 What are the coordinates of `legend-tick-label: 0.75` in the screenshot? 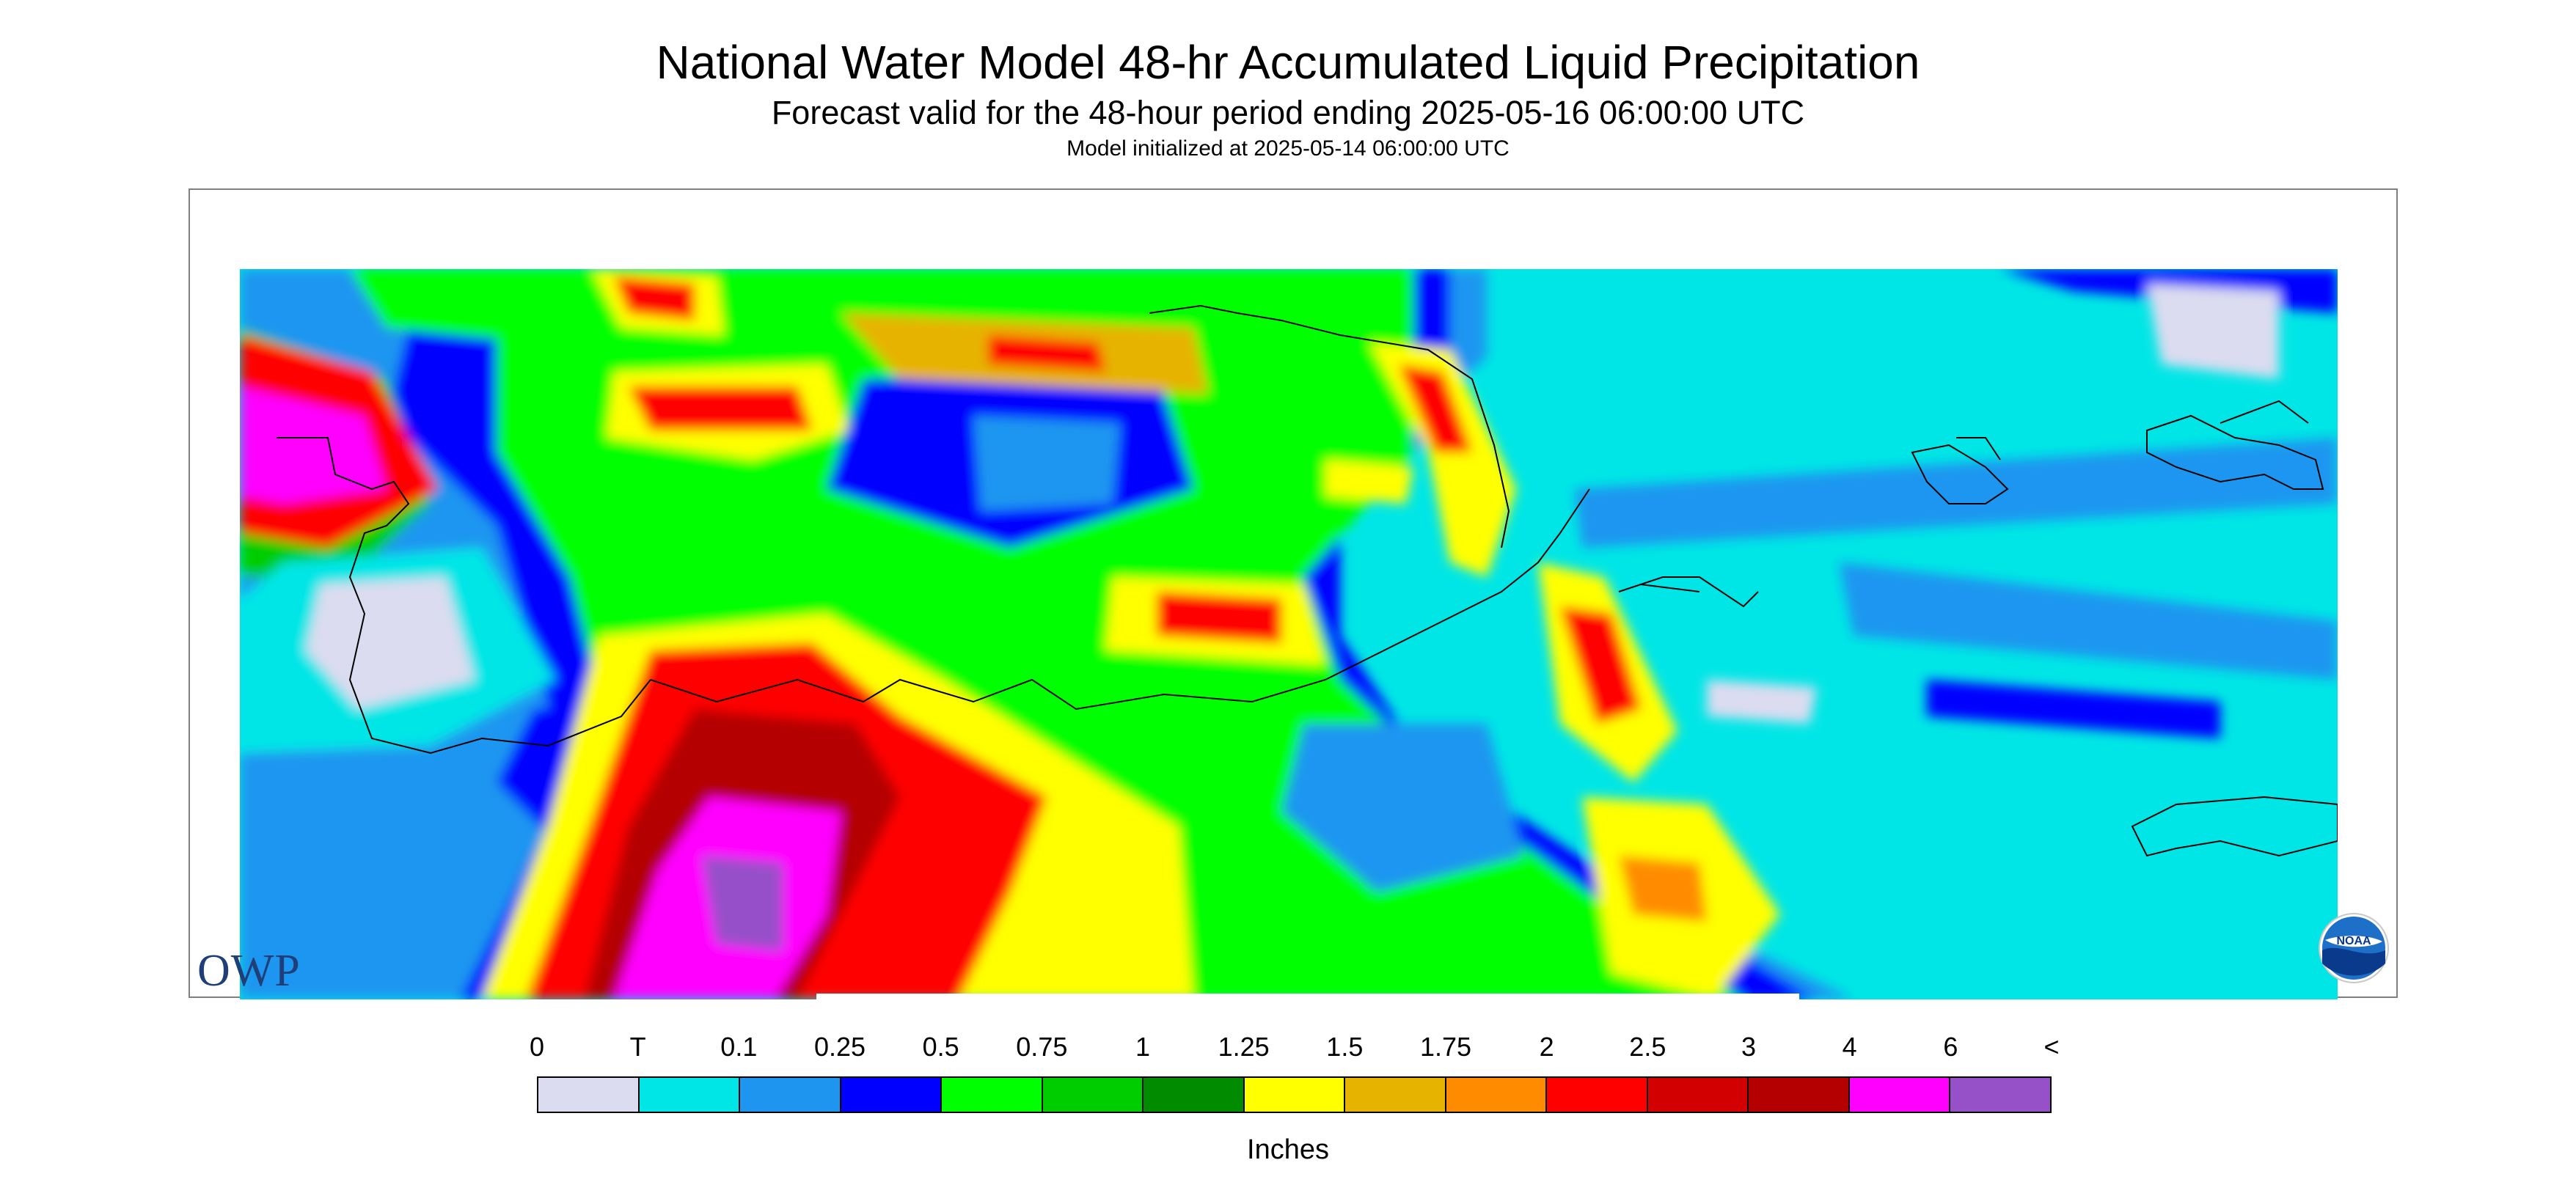 It's located at (1042, 1047).